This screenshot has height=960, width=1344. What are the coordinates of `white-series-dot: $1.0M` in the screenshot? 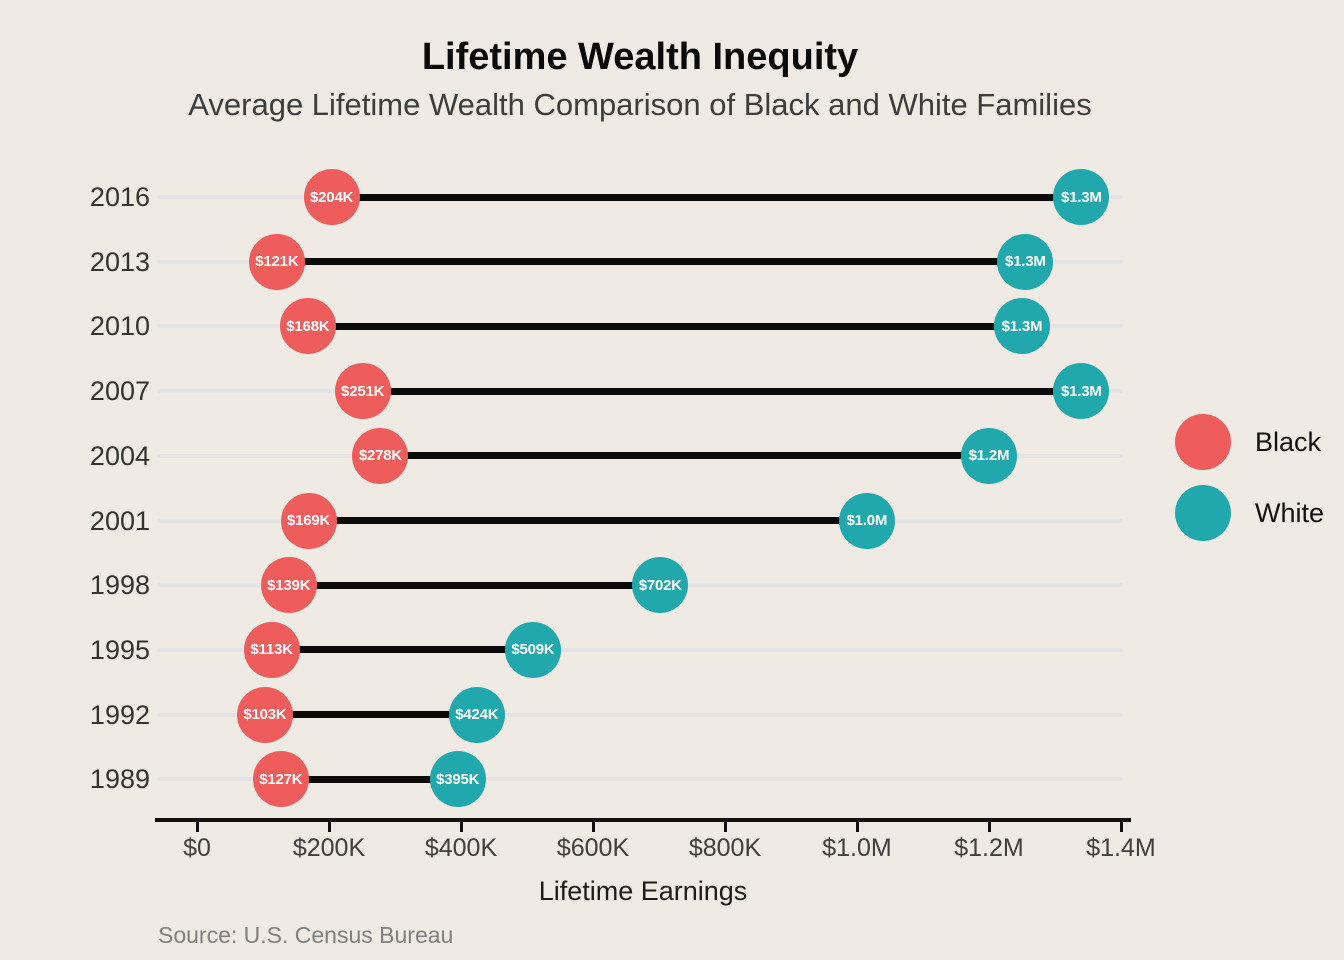 It's located at (866, 520).